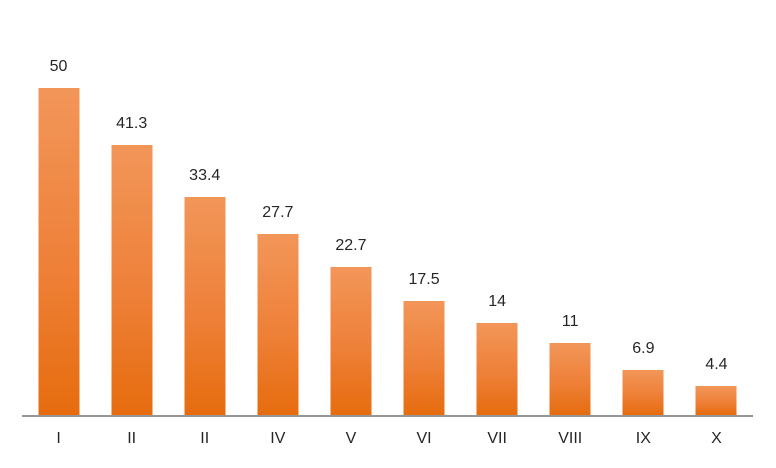 The height and width of the screenshot is (468, 776). I want to click on bar-slot: 50, so click(58, 207).